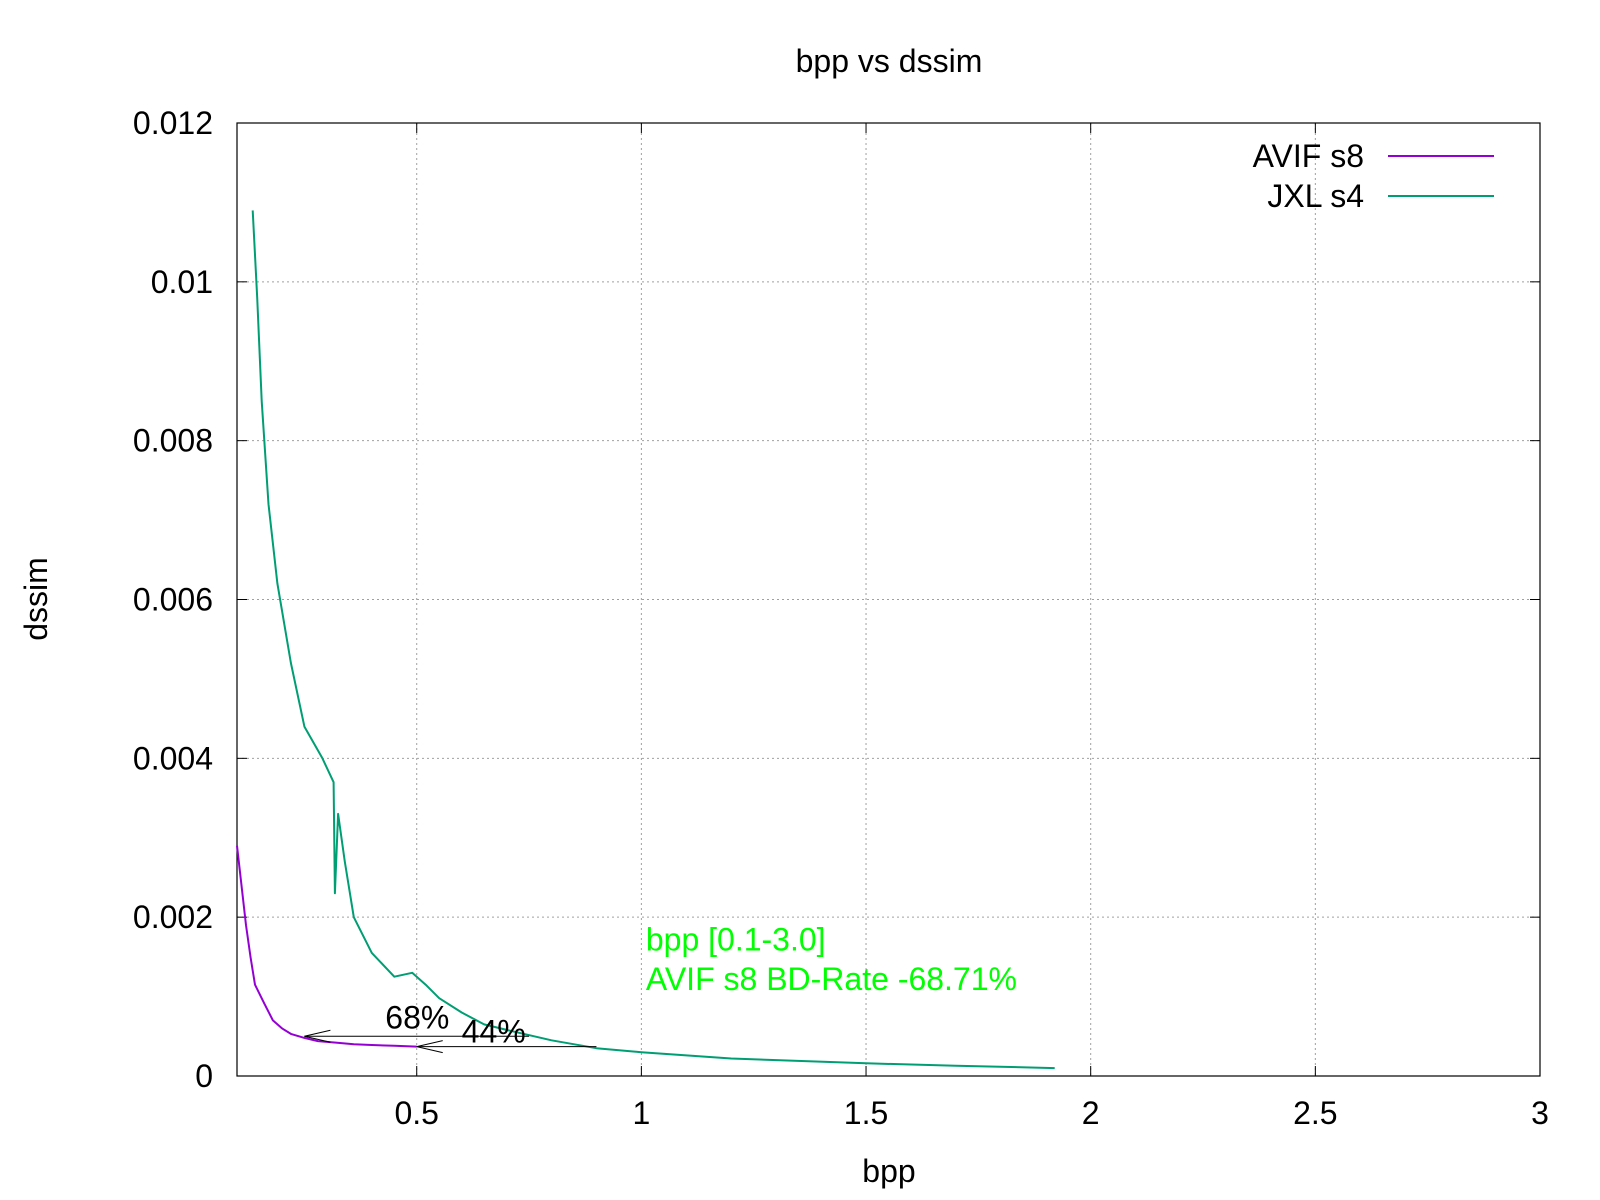  Describe the element at coordinates (866, 1113) in the screenshot. I see `x-tick-label: 1.5` at that location.